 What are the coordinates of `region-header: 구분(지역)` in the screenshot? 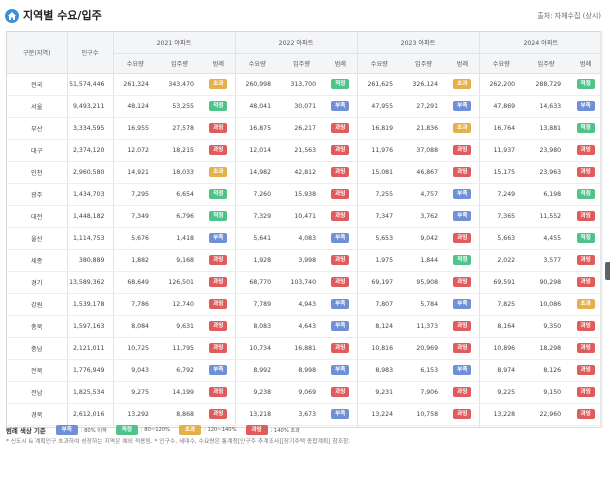 It's located at (37, 53).